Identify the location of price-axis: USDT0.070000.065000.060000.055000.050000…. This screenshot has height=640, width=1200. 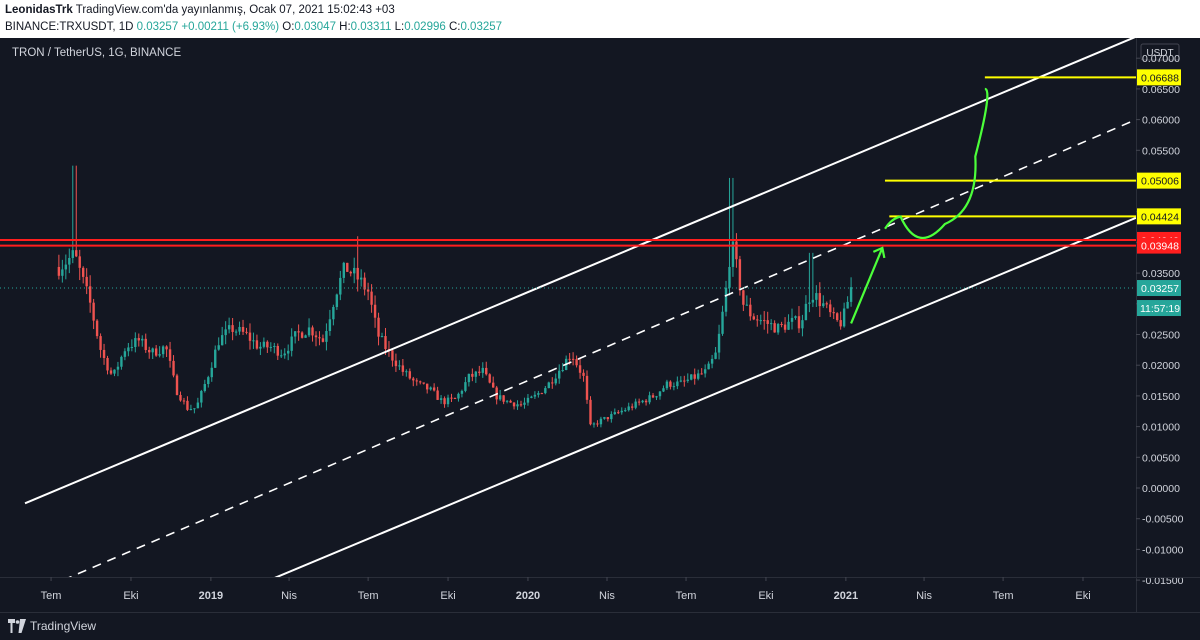
(1160, 325).